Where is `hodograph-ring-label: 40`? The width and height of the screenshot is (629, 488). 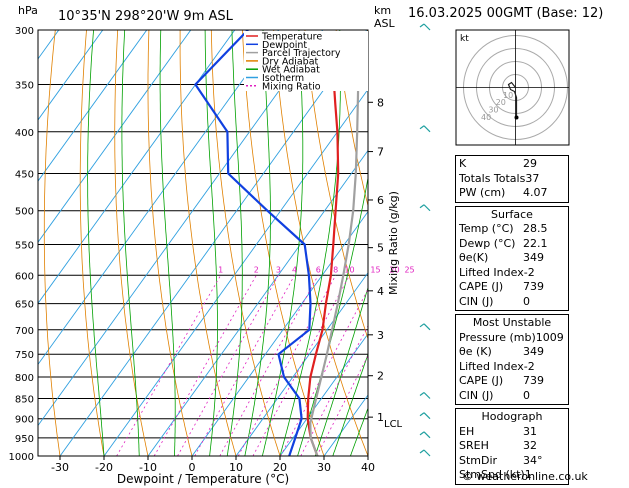
hodograph-ring-label: 40 is located at coordinates (486, 117).